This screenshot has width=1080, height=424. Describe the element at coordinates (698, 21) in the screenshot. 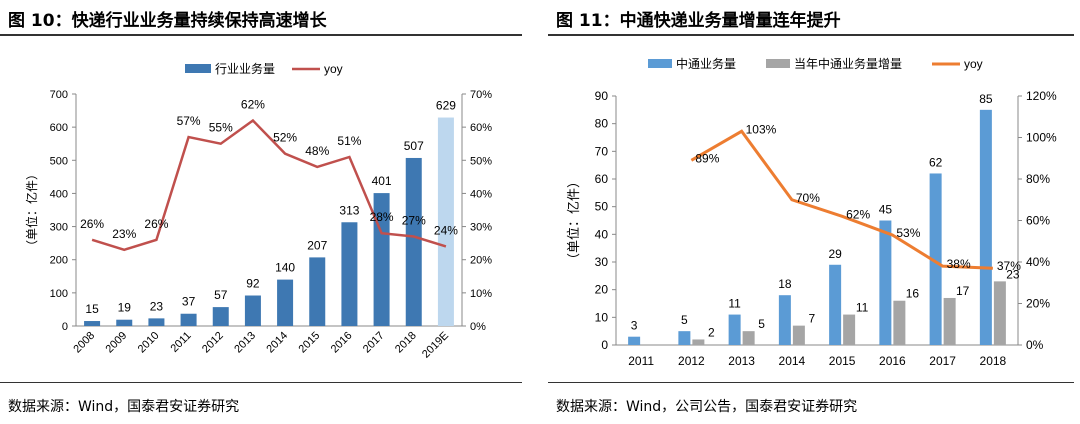

I see `chart-title: 图 11：中通快递业务量增量连年提升` at that location.